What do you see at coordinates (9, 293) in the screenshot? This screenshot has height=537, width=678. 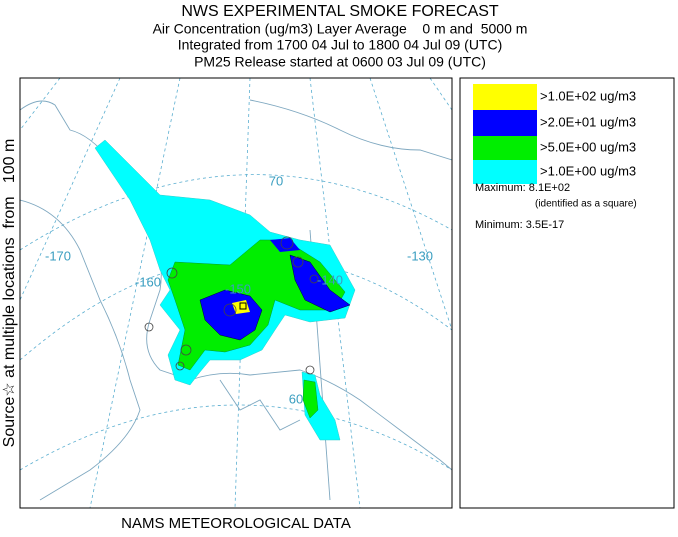 I see `side-label: Source☆ at multiple locations from 100 m` at bounding box center [9, 293].